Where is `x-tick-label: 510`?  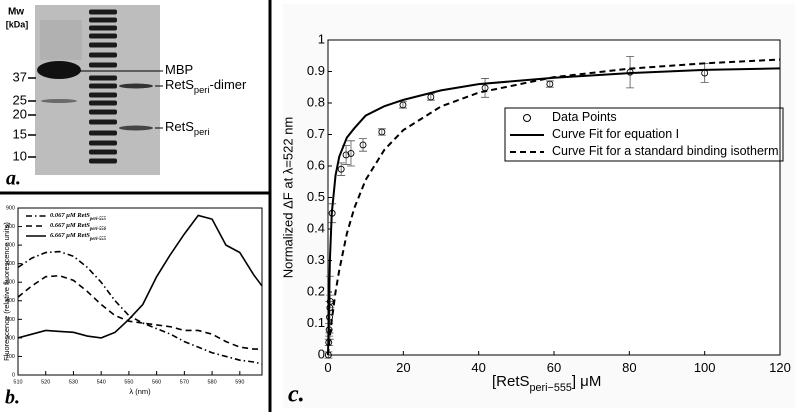
x-tick-label: 510 is located at coordinates (17, 382).